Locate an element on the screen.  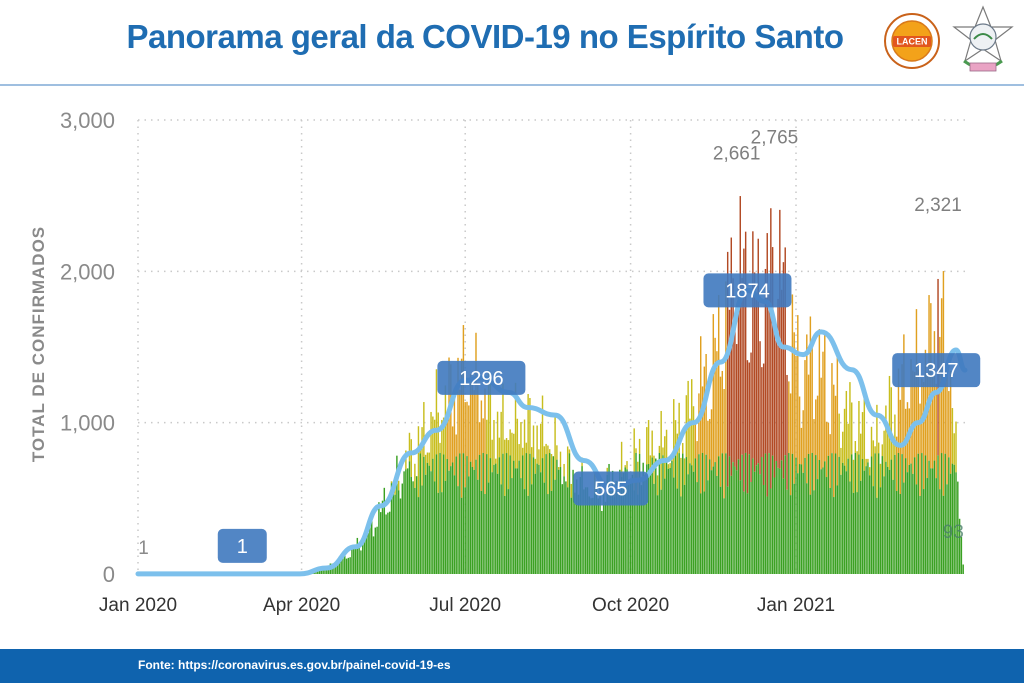
start-value-label: 1 is located at coordinates (143, 548).